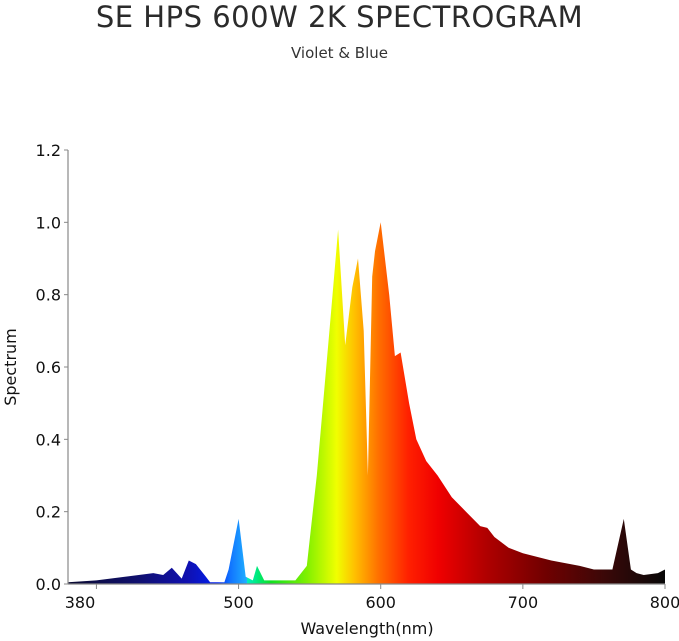 The width and height of the screenshot is (679, 641). What do you see at coordinates (48, 222) in the screenshot?
I see `y-tick-label: 1.0` at bounding box center [48, 222].